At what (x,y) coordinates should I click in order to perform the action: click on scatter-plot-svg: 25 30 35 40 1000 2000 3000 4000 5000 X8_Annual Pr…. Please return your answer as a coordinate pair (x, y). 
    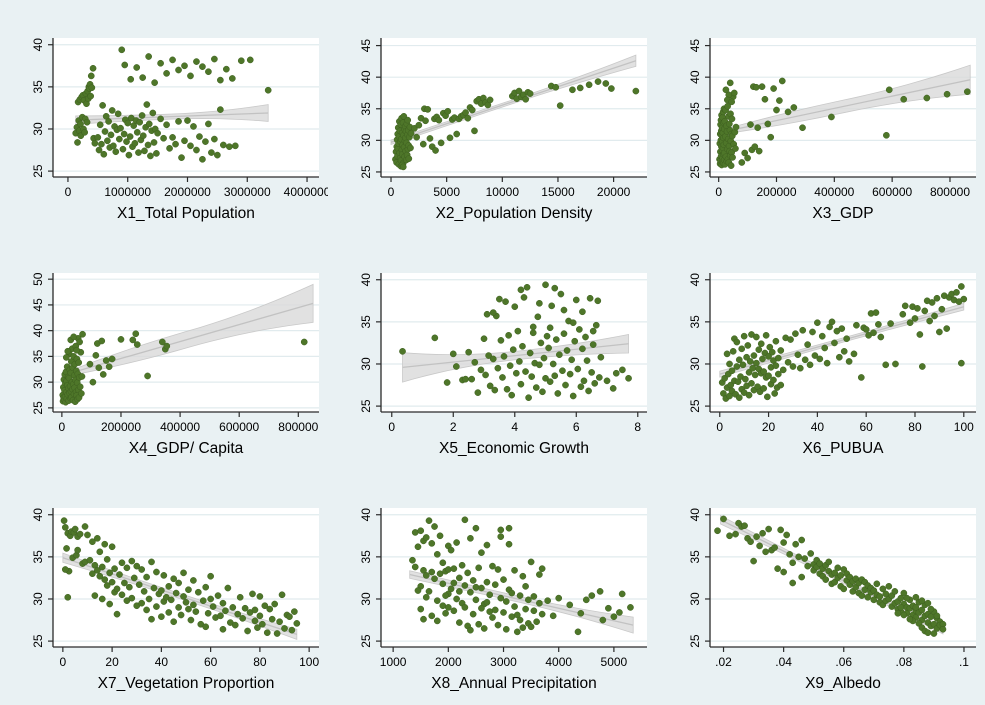
    Looking at the image, I should click on (503, 600).